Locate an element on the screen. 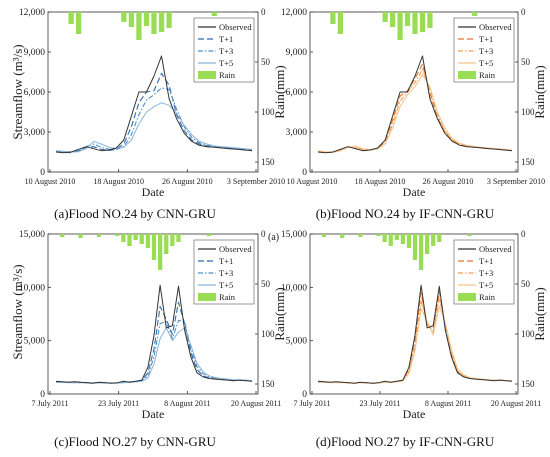 The image size is (550, 457). y-tick-label: 9,000 is located at coordinates (35, 53).